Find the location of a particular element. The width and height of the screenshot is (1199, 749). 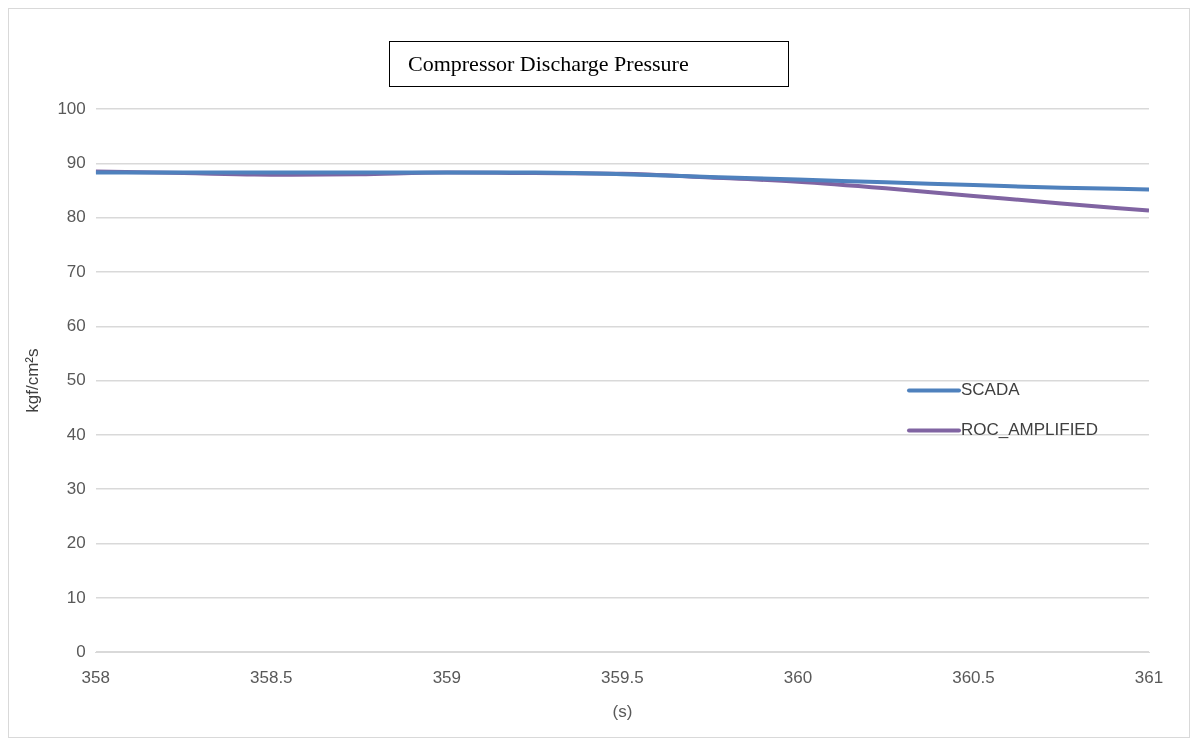

y-tick-label: 100 is located at coordinates (71, 108).